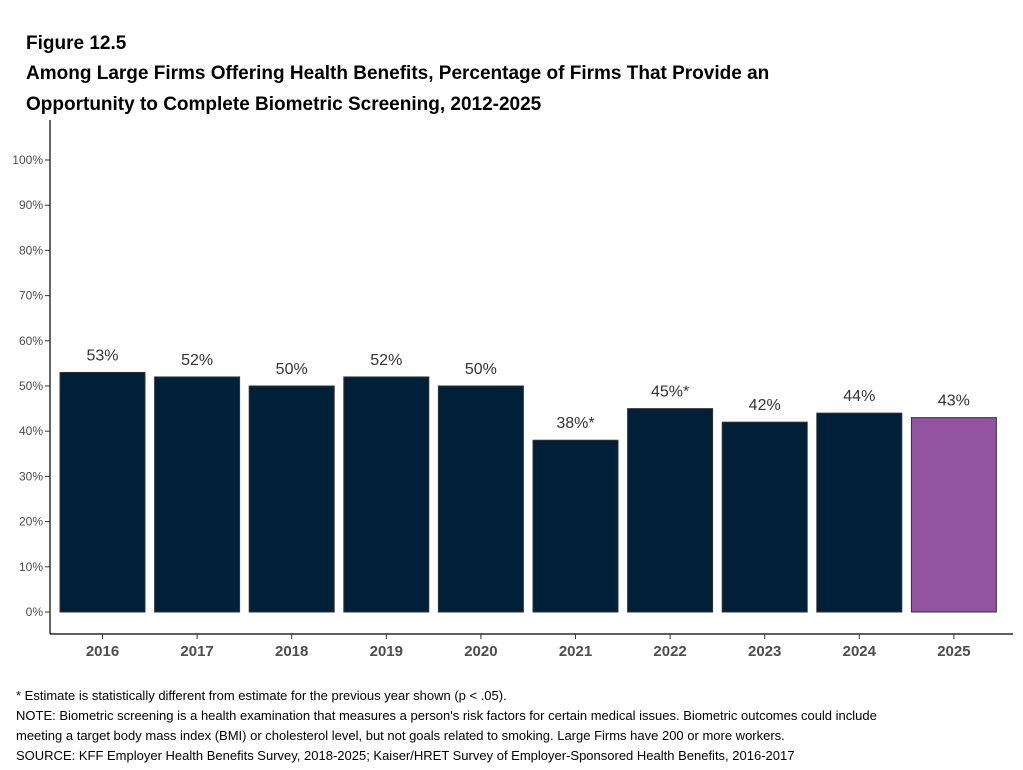 The image size is (1023, 770). Describe the element at coordinates (764, 651) in the screenshot. I see `x-tick-label: 2023` at that location.